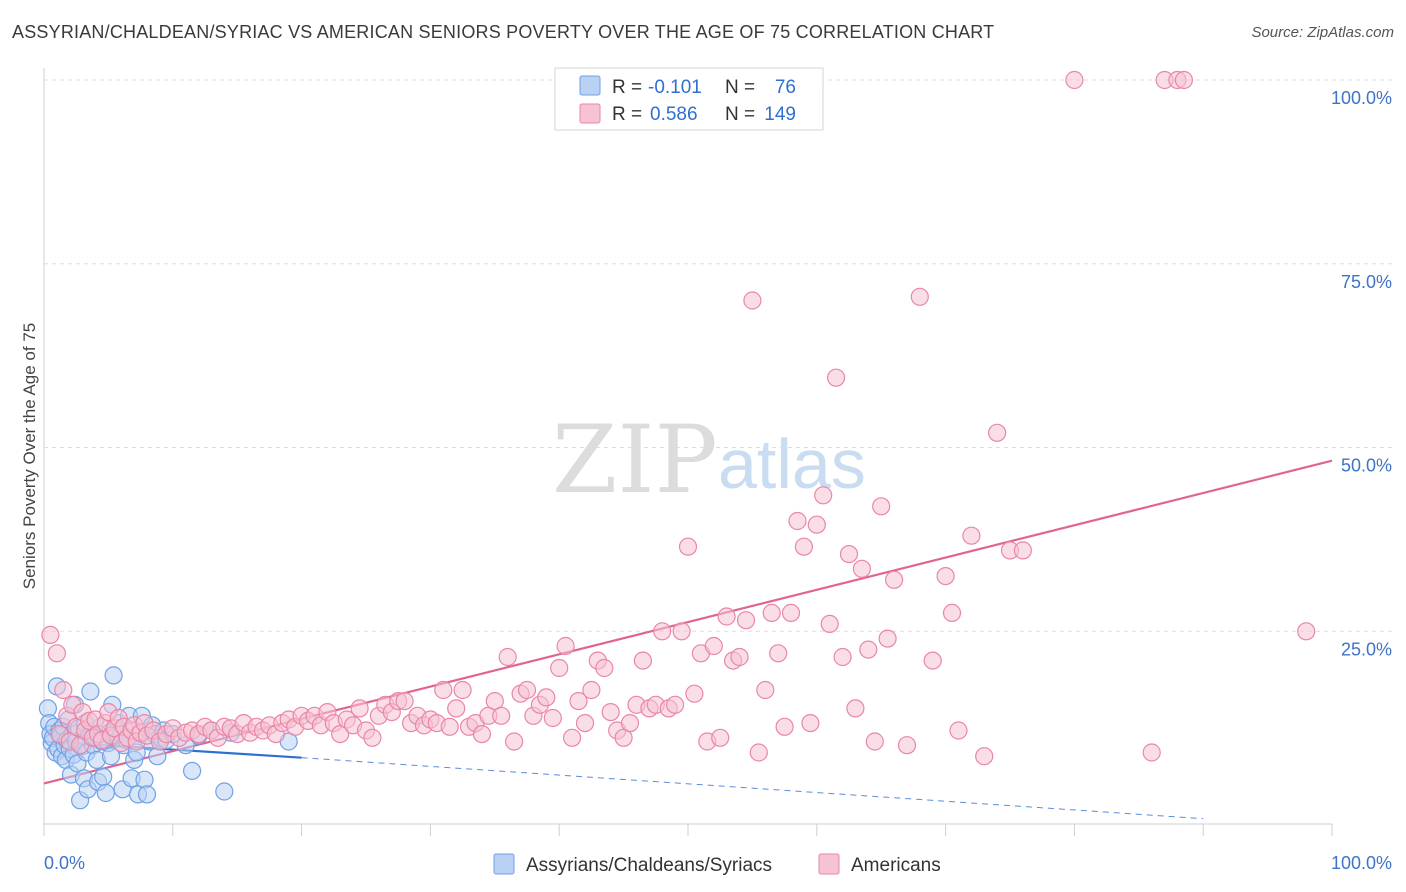 Image resolution: width=1406 pixels, height=892 pixels. Describe the element at coordinates (649, 865) in the screenshot. I see `bottom-legend-label-blue: Assyrians/Chaldeans/Syriacs` at that location.